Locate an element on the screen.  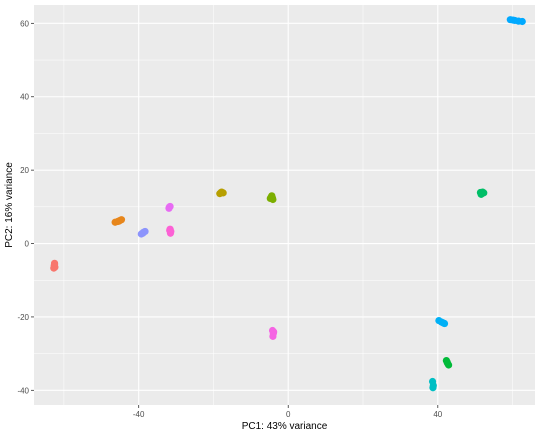
x-axis-ticks: -40 0 40 is located at coordinates (288, 412).